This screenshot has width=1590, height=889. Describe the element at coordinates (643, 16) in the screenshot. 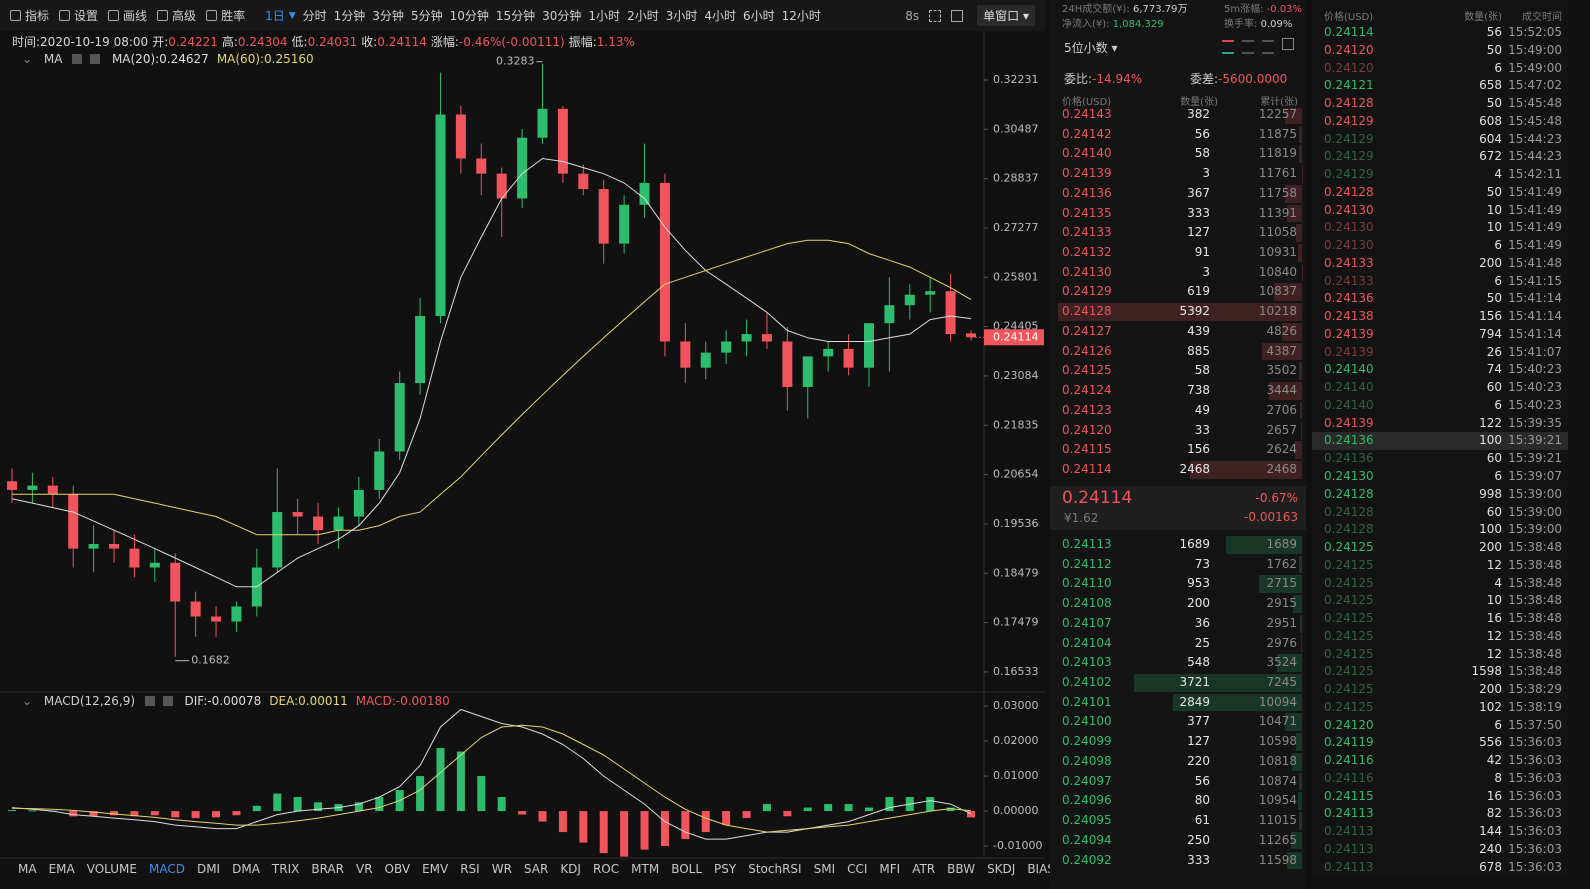

I see `interval: 2小时` at that location.